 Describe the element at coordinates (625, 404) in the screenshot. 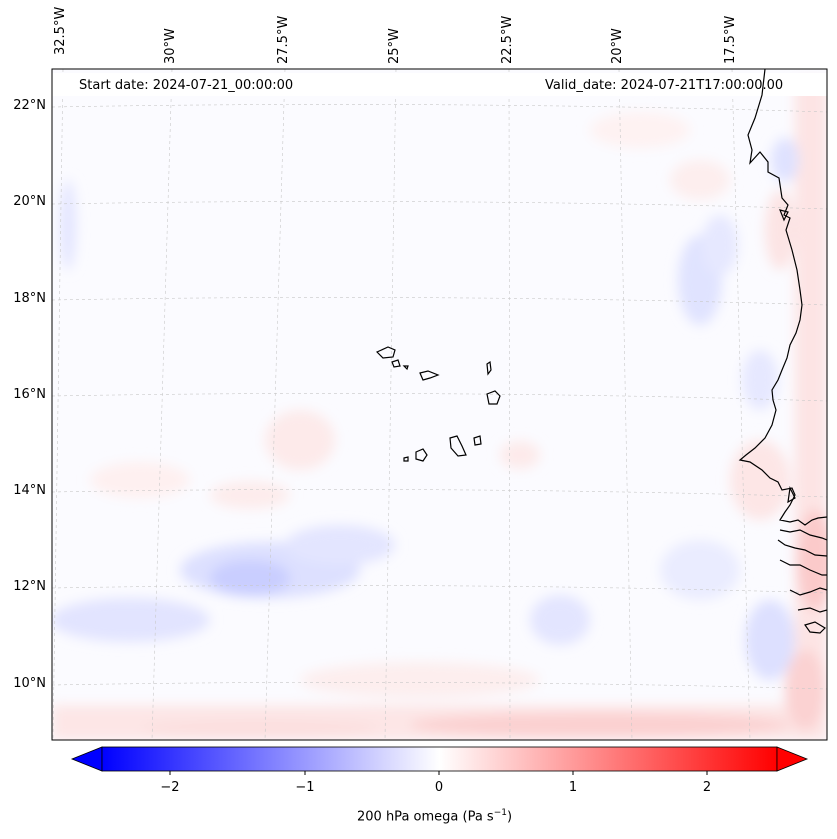

I see `meridian-20w` at that location.